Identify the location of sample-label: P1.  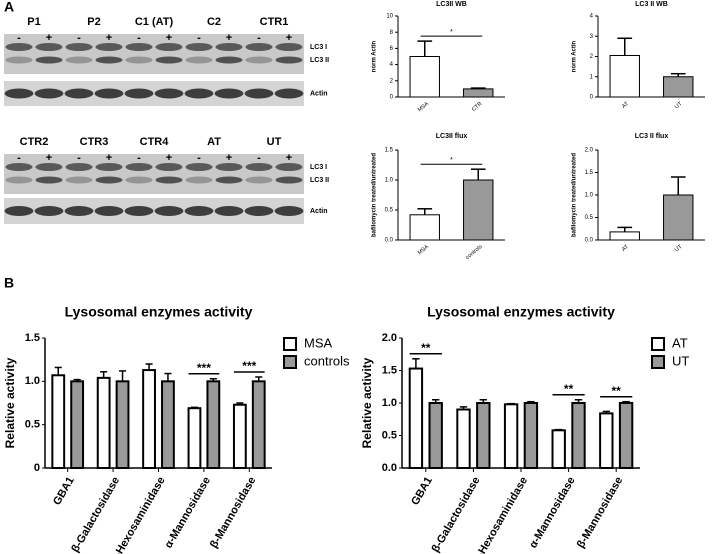
(33, 22).